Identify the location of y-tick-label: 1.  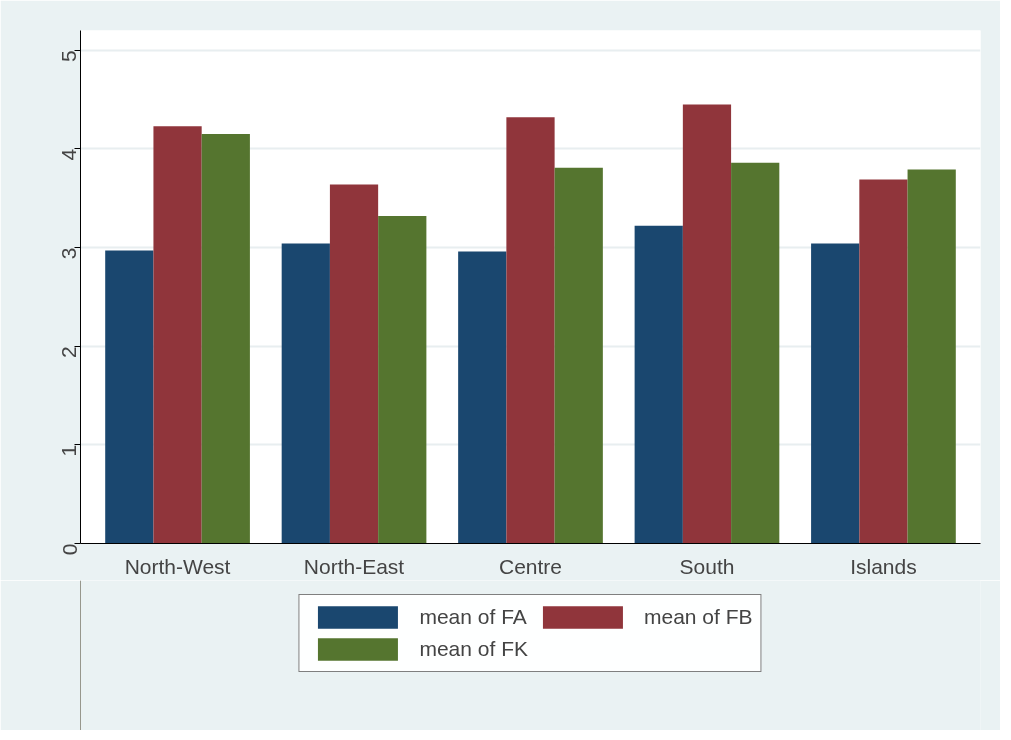
(69, 450).